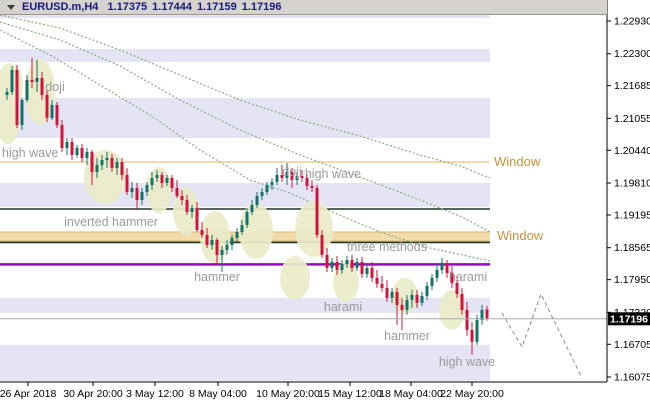  Describe the element at coordinates (542, 335) in the screenshot. I see `forecast-zigzag-line` at that location.